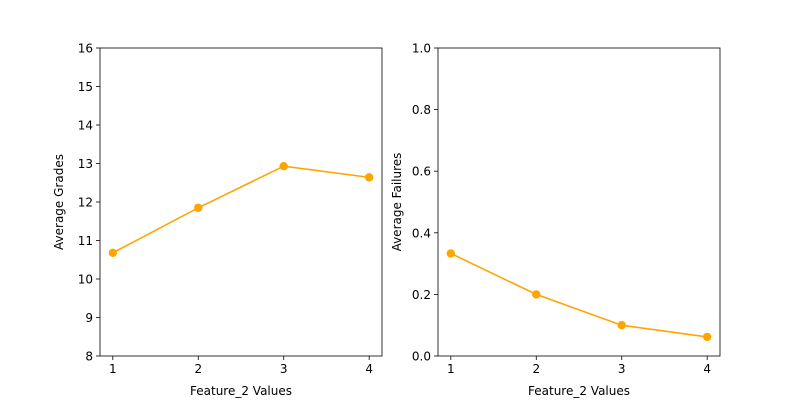  I want to click on y-tick-label: 12, so click(85, 203).